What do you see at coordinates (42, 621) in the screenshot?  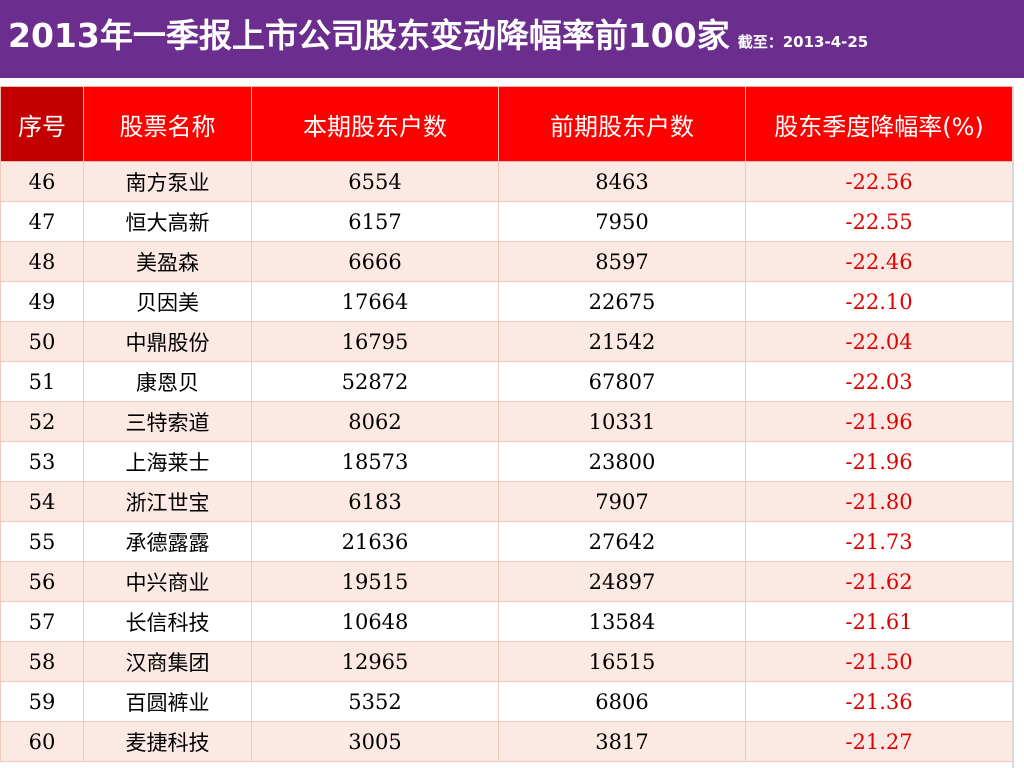 I see `cell-no: 57` at bounding box center [42, 621].